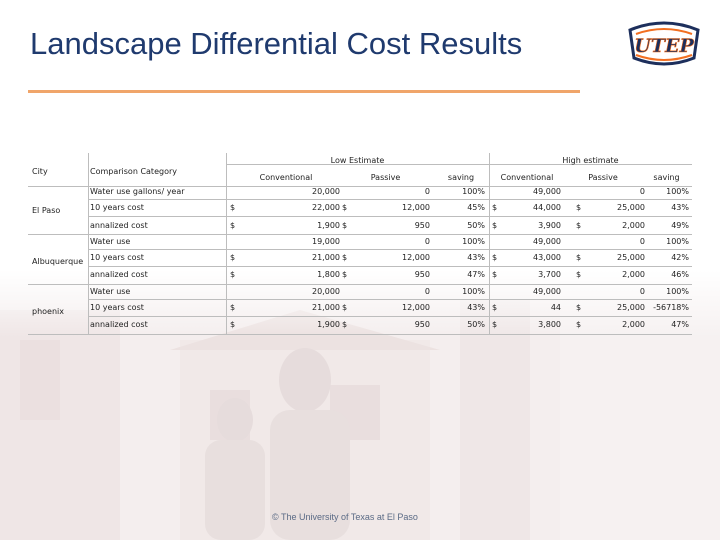 The width and height of the screenshot is (720, 540). Describe the element at coordinates (345, 517) in the screenshot. I see `copyright-footer: © The University of Texas at El Paso` at that location.